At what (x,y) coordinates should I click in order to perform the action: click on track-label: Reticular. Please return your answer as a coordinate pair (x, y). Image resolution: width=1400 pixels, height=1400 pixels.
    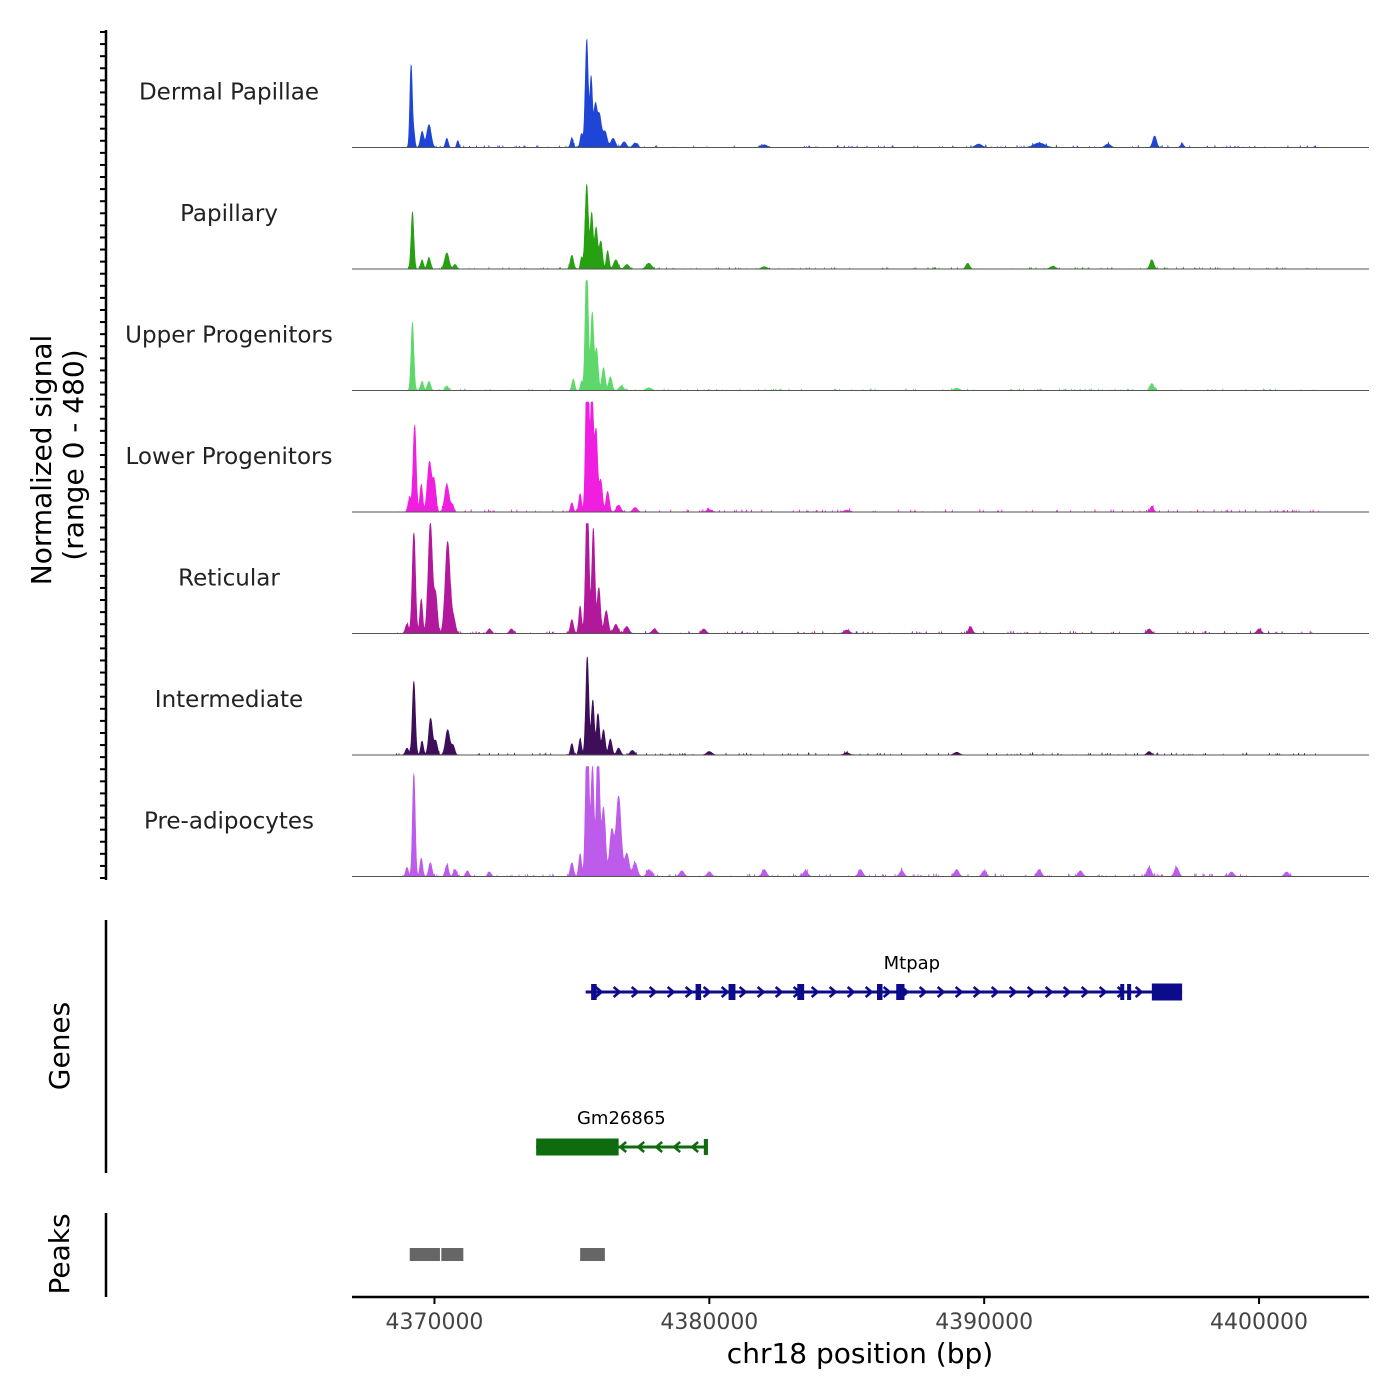
    Looking at the image, I should click on (229, 579).